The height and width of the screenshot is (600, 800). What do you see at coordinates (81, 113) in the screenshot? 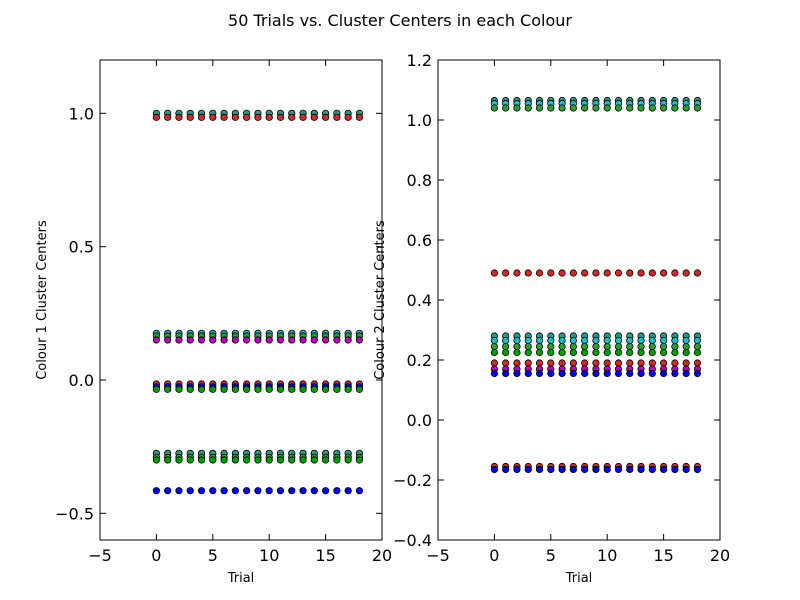
I see `subplot-1-ytick-label: 1.0` at bounding box center [81, 113].